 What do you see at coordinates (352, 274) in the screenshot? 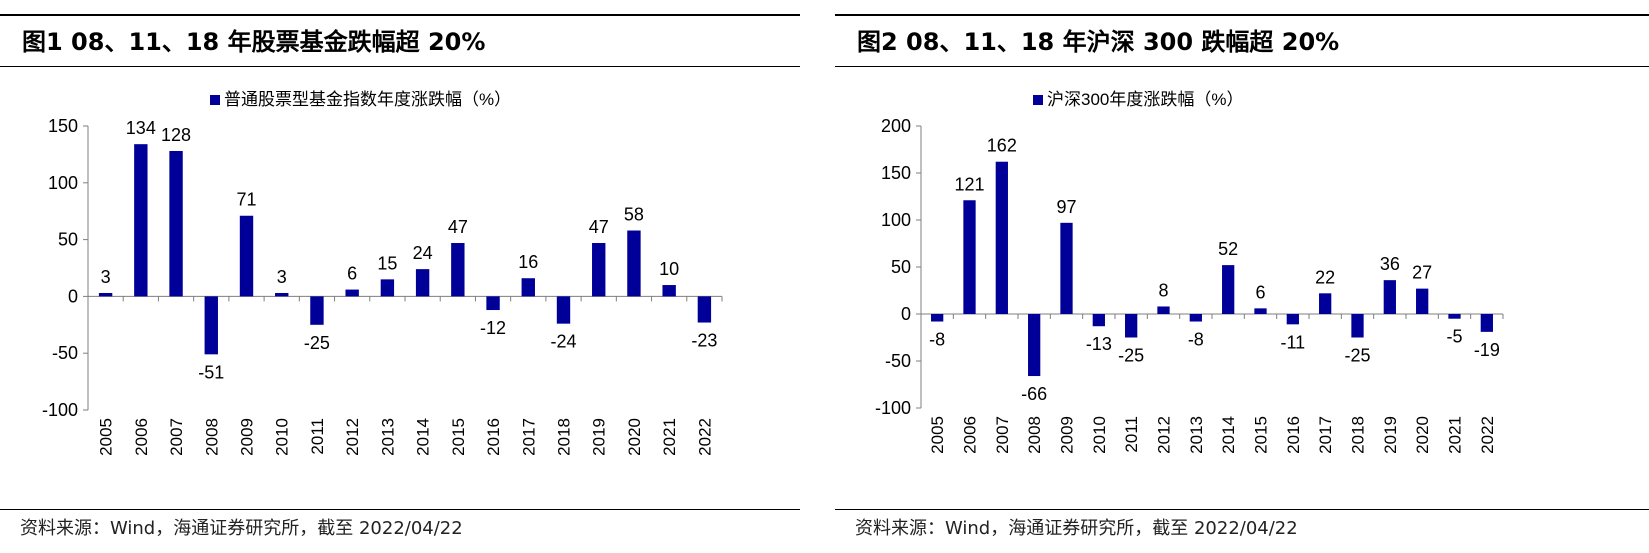
I see `data-label-2012: 6` at bounding box center [352, 274].